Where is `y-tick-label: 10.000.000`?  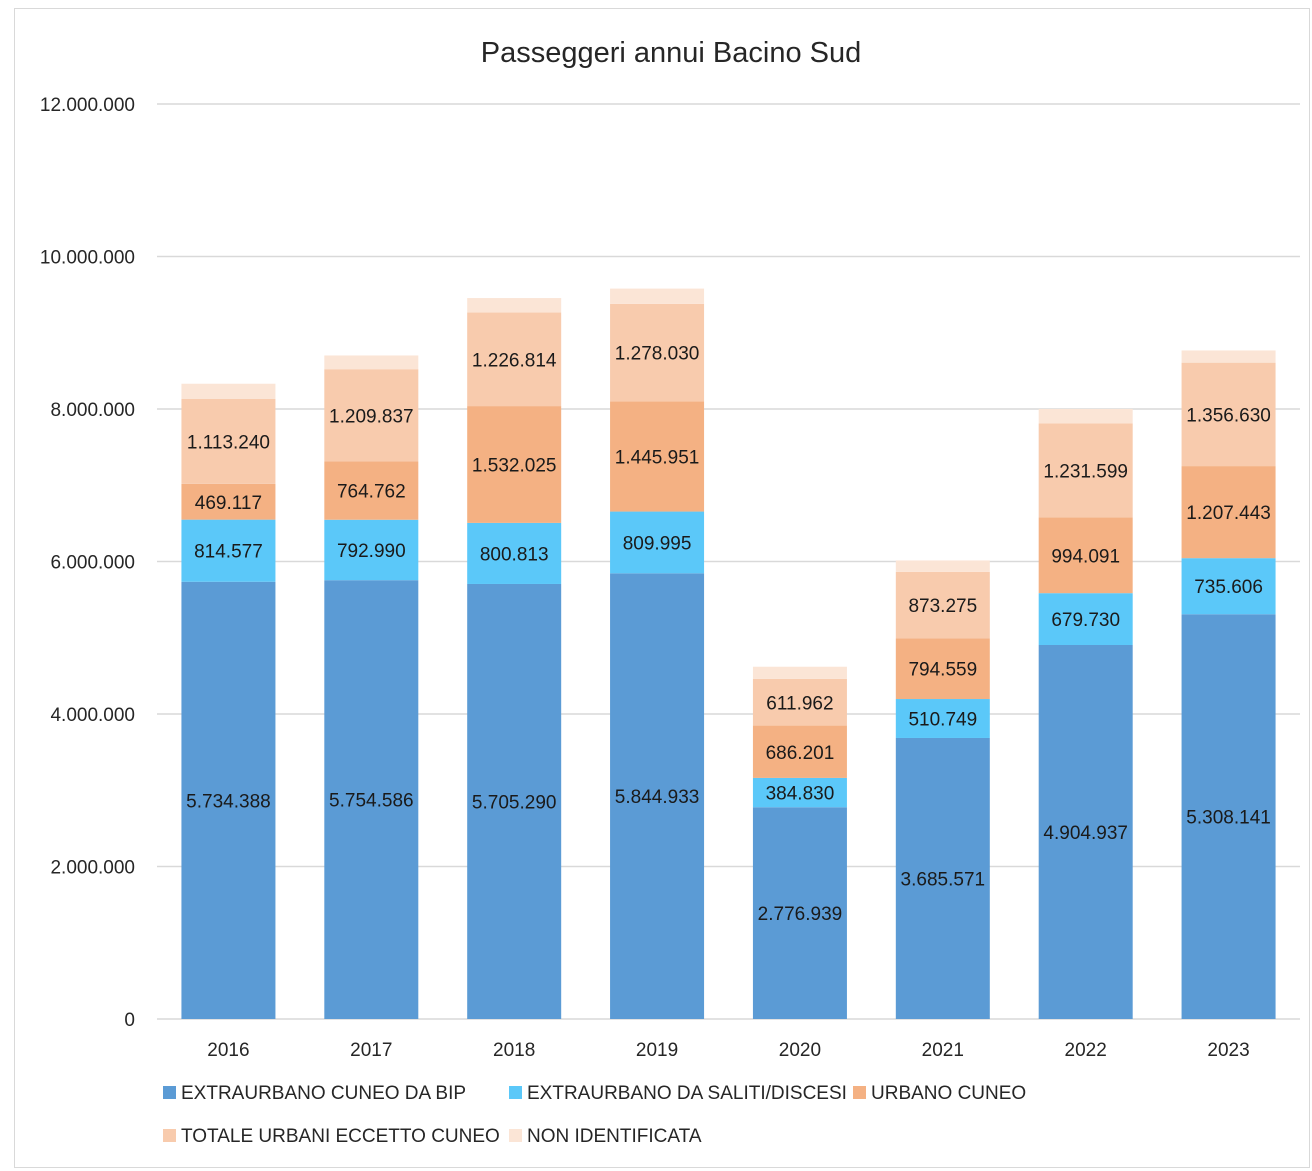
y-tick-label: 10.000.000 is located at coordinates (87, 258).